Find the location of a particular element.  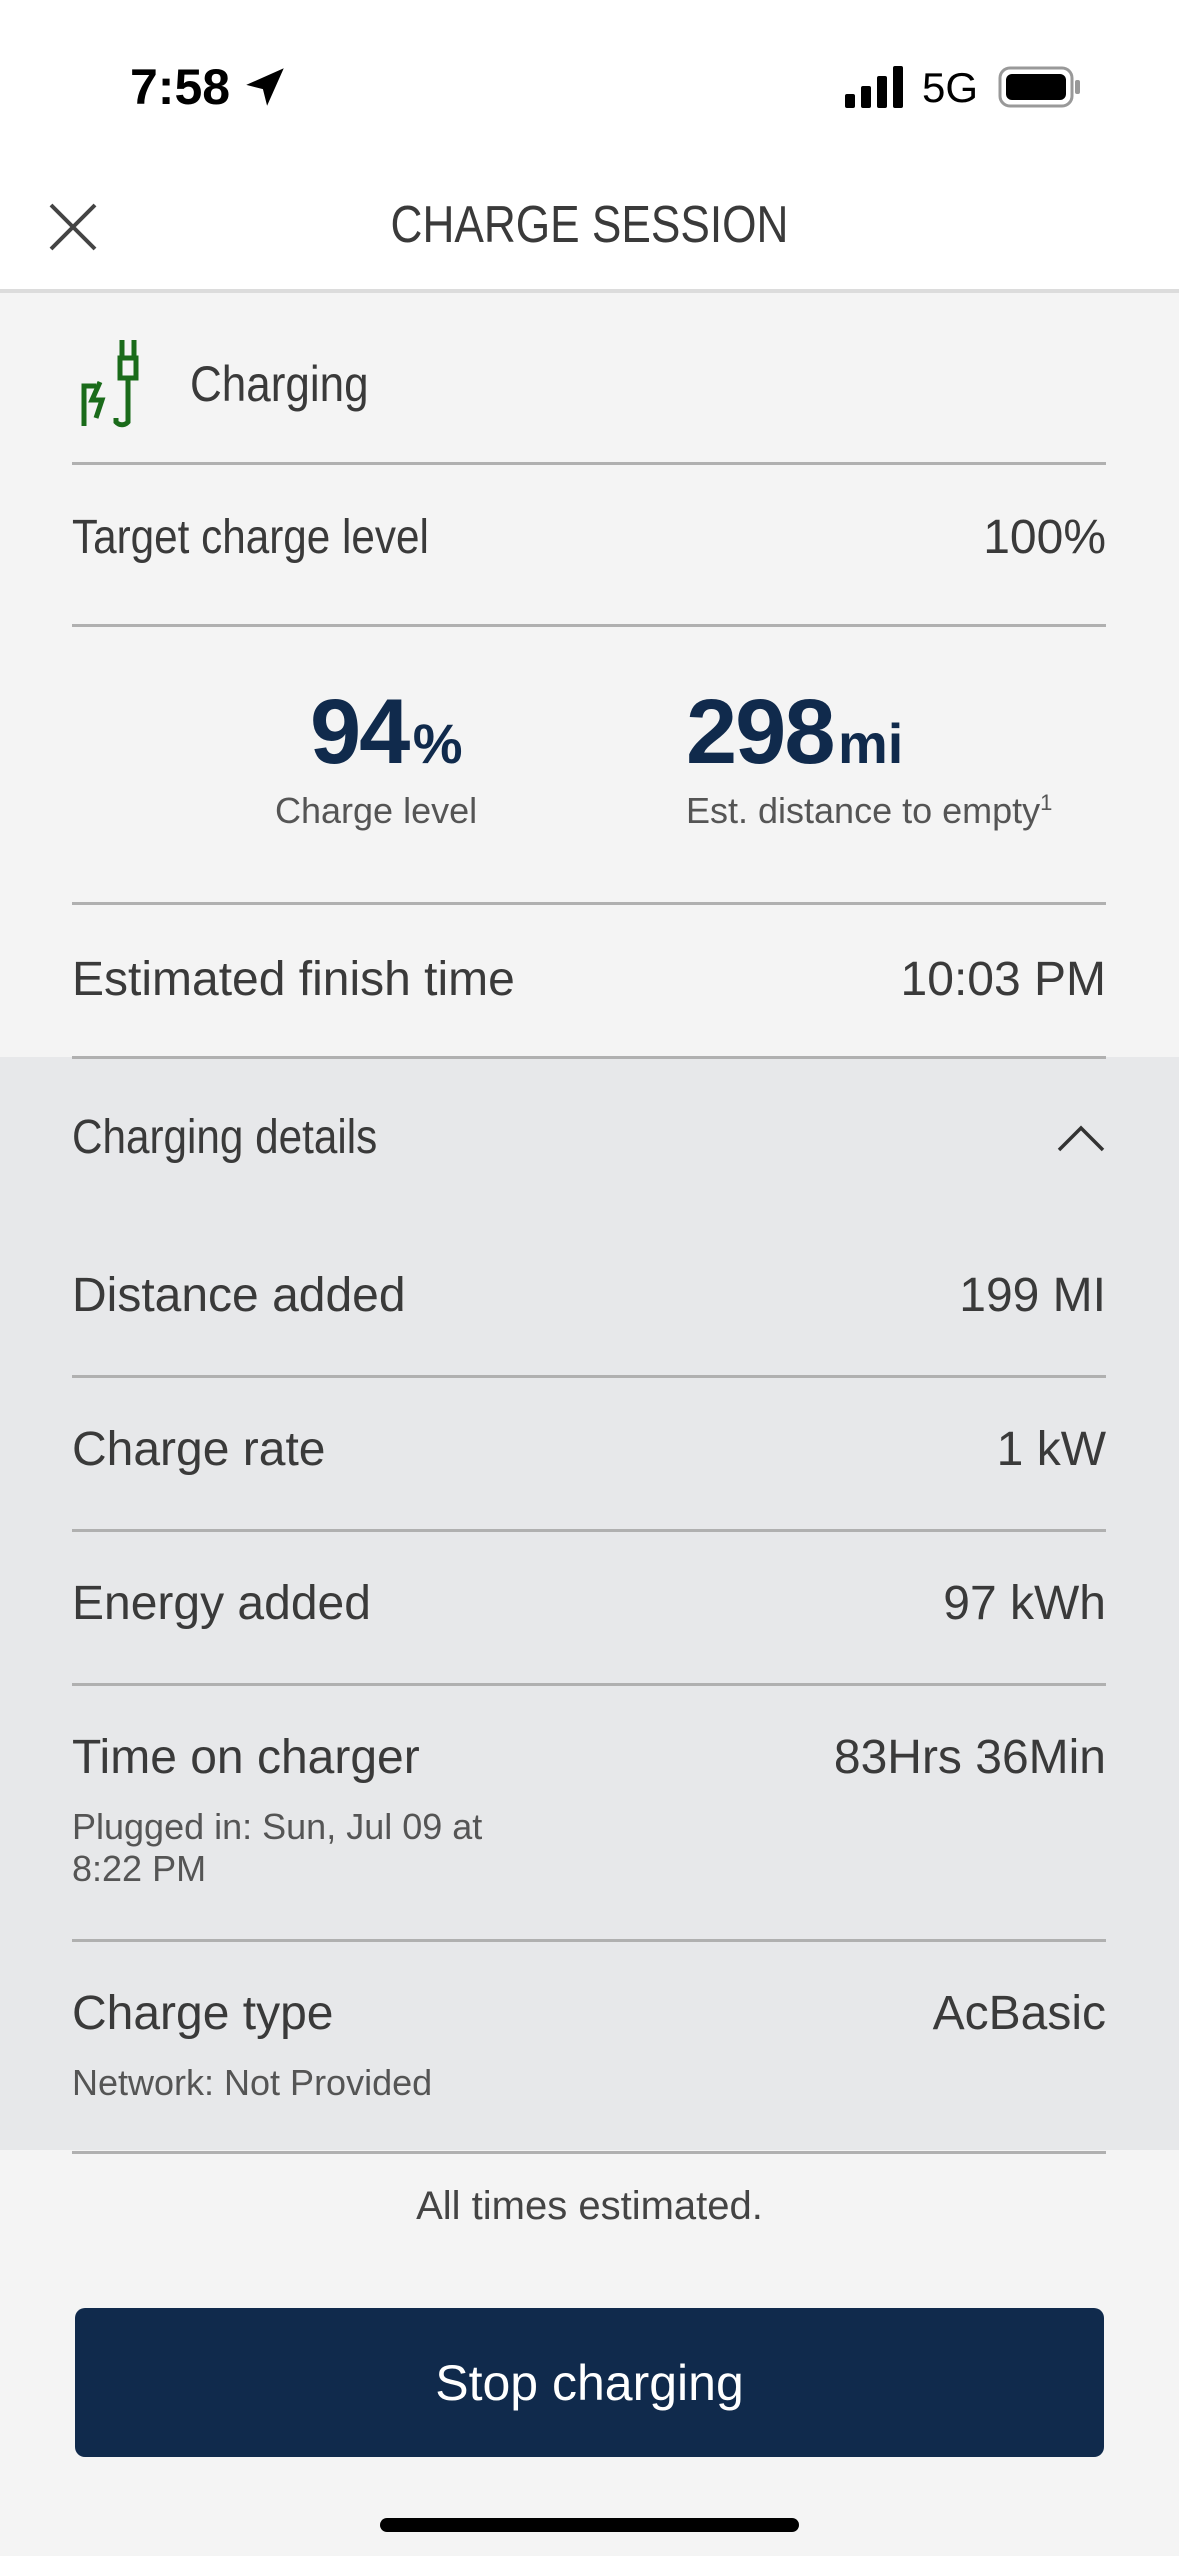

stop-charging-button: Stop charging is located at coordinates (589, 2382).